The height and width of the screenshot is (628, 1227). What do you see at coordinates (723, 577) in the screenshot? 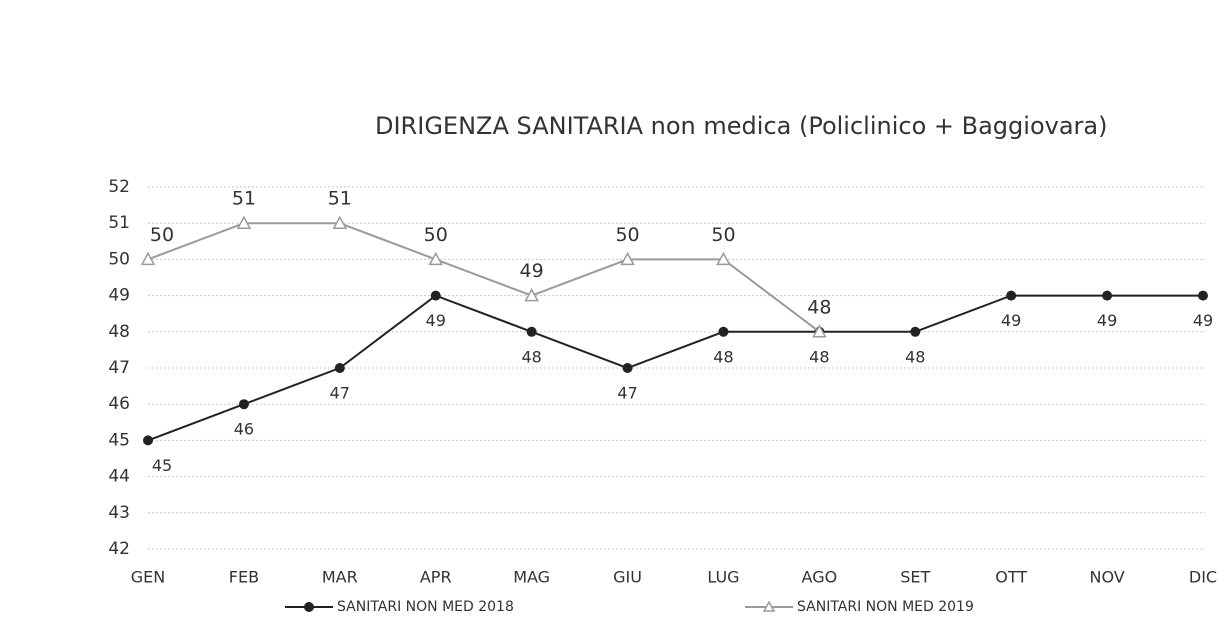
I see `x-tick-label: LUG` at bounding box center [723, 577].